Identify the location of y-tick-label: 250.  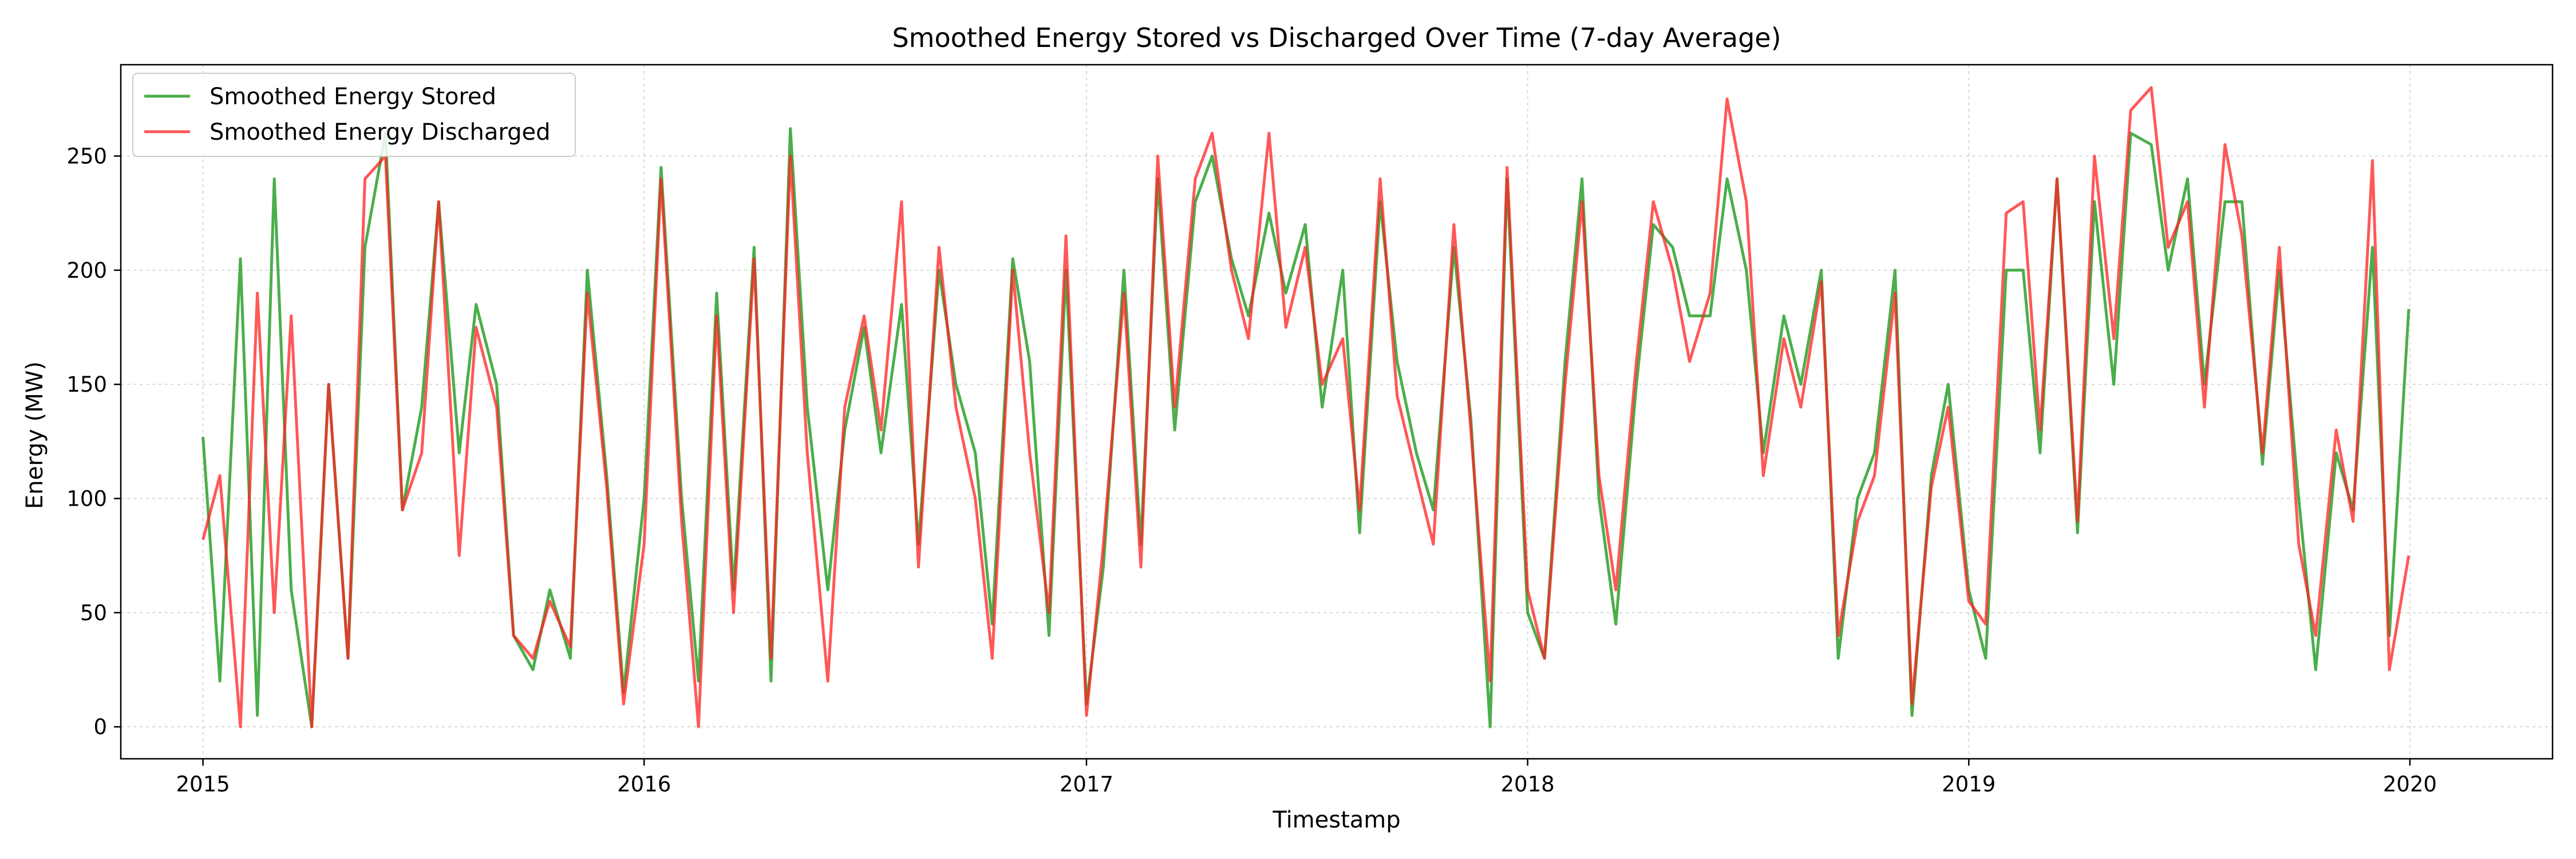
(86, 156).